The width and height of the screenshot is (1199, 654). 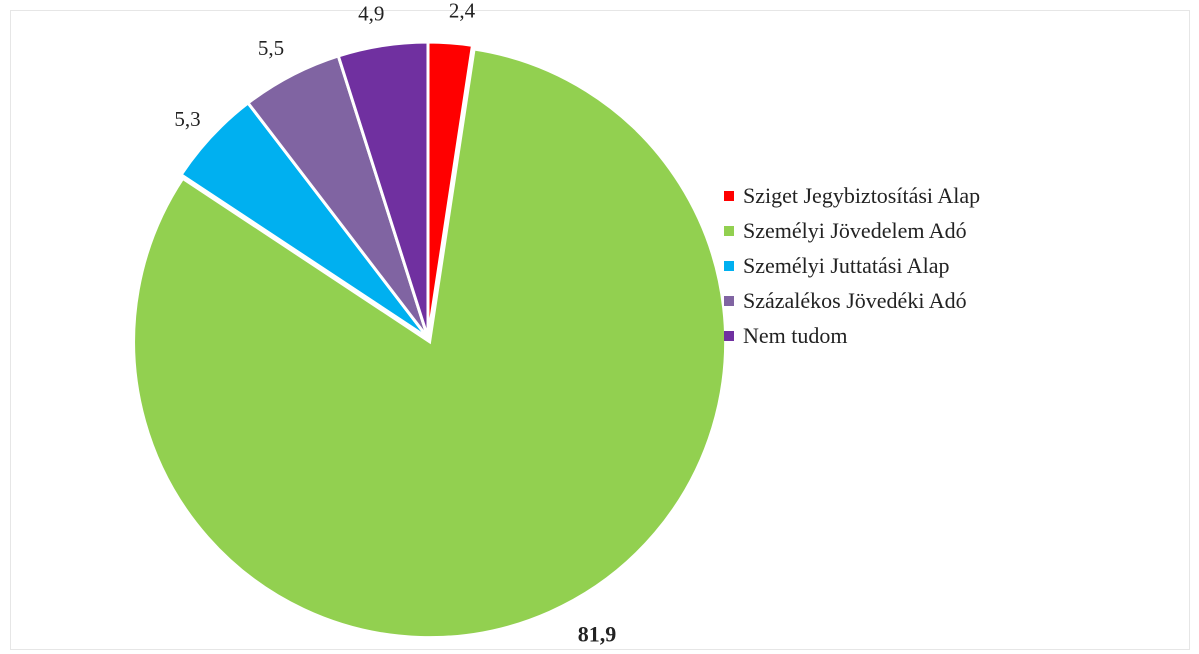 I want to click on legend-item-5: Nem tudom, so click(x=852, y=335).